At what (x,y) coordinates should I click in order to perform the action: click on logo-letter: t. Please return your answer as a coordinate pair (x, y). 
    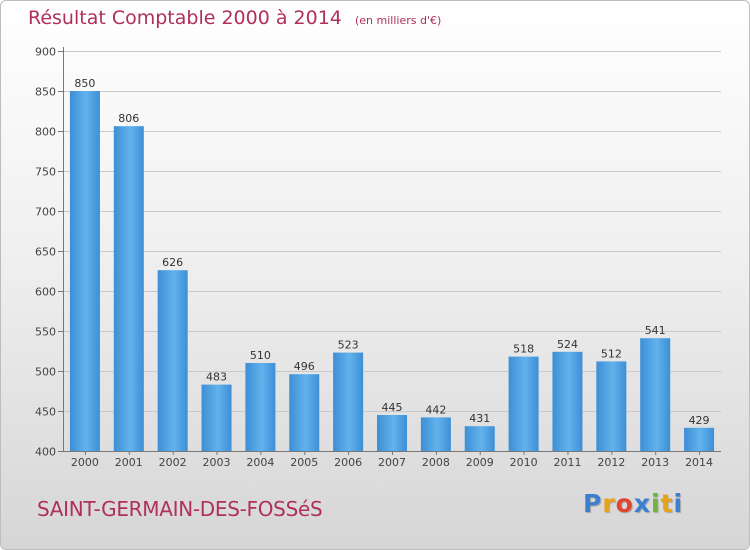
    Looking at the image, I should click on (667, 503).